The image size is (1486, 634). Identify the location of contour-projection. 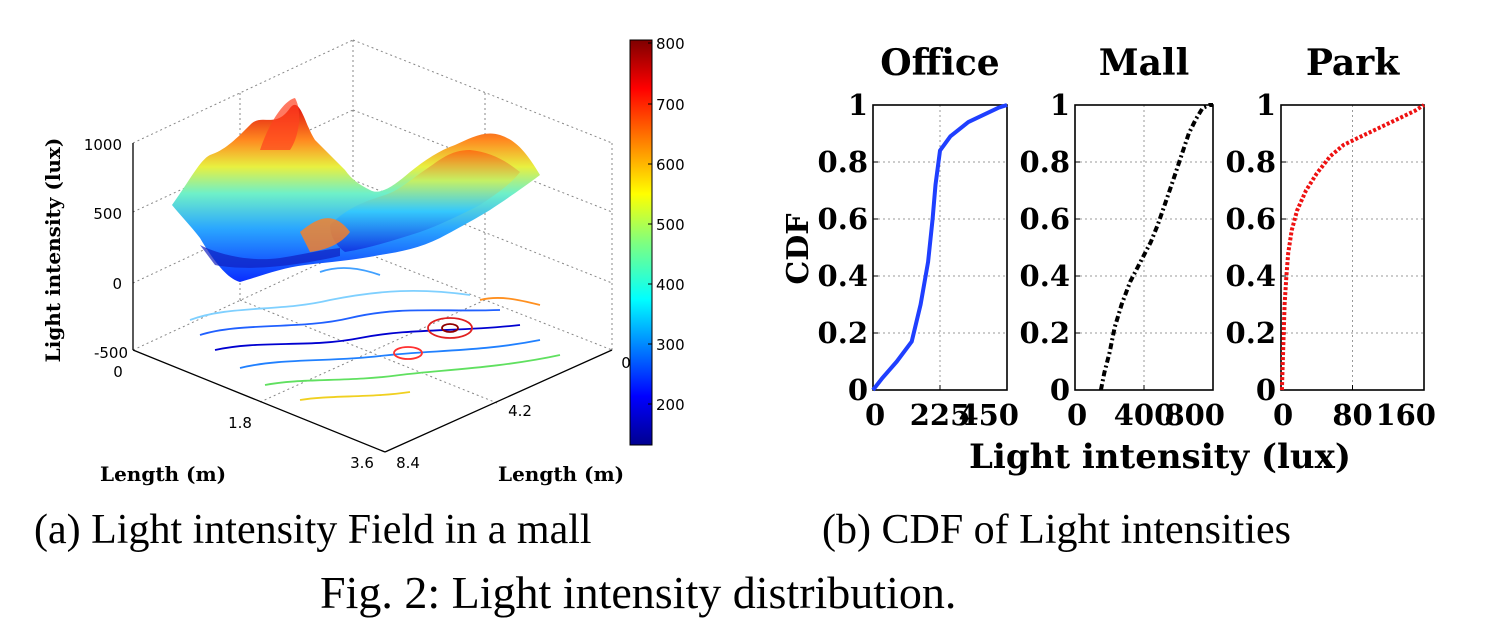
(375, 334).